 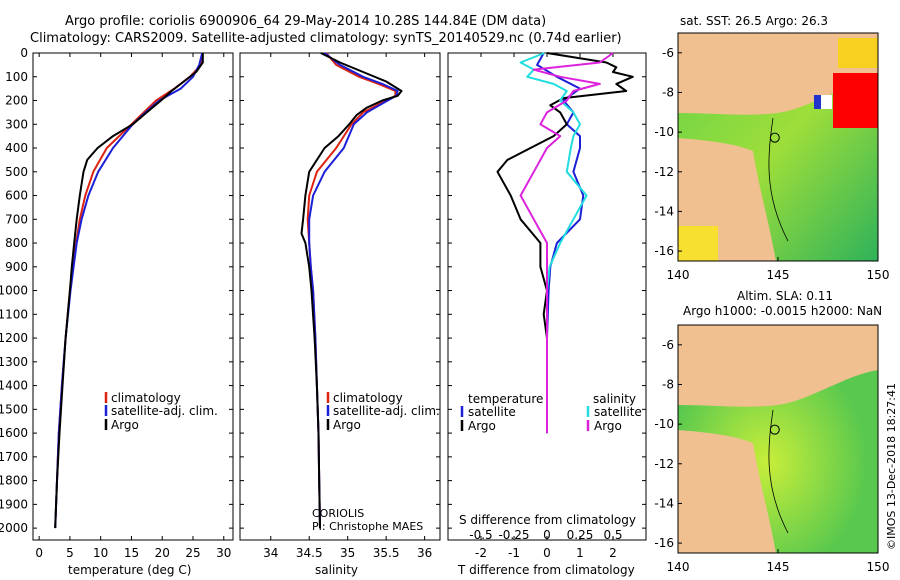 I want to click on s-tick-label: 0.5, so click(x=612, y=535).